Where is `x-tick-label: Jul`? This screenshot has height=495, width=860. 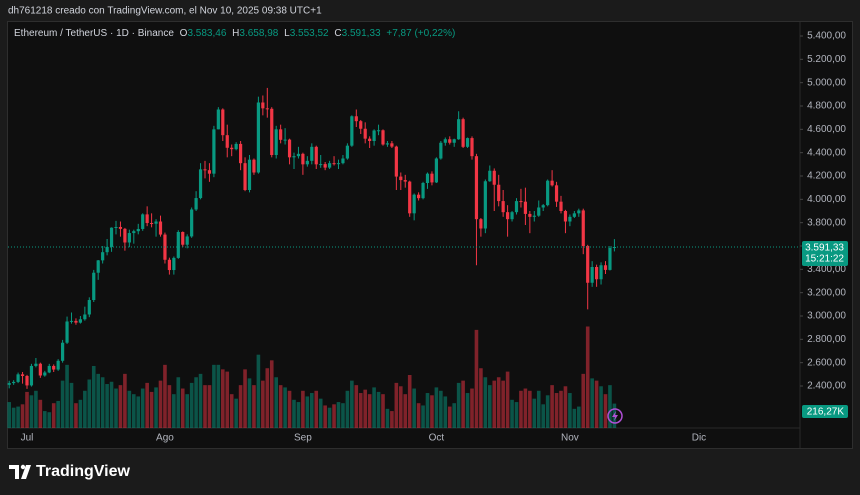 x-tick-label: Jul is located at coordinates (27, 438).